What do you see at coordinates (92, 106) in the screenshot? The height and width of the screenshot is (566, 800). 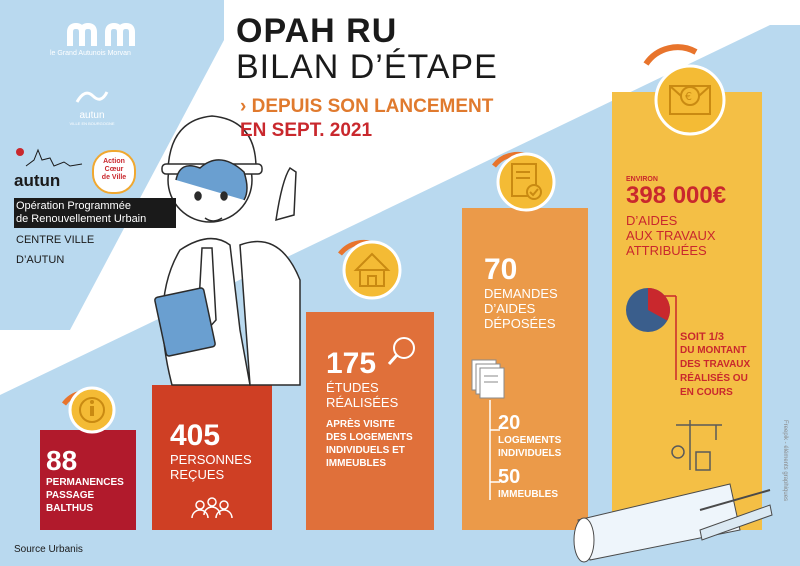 I see `autun-small-logo: autun VILLE EN BOURGOGNE` at bounding box center [92, 106].